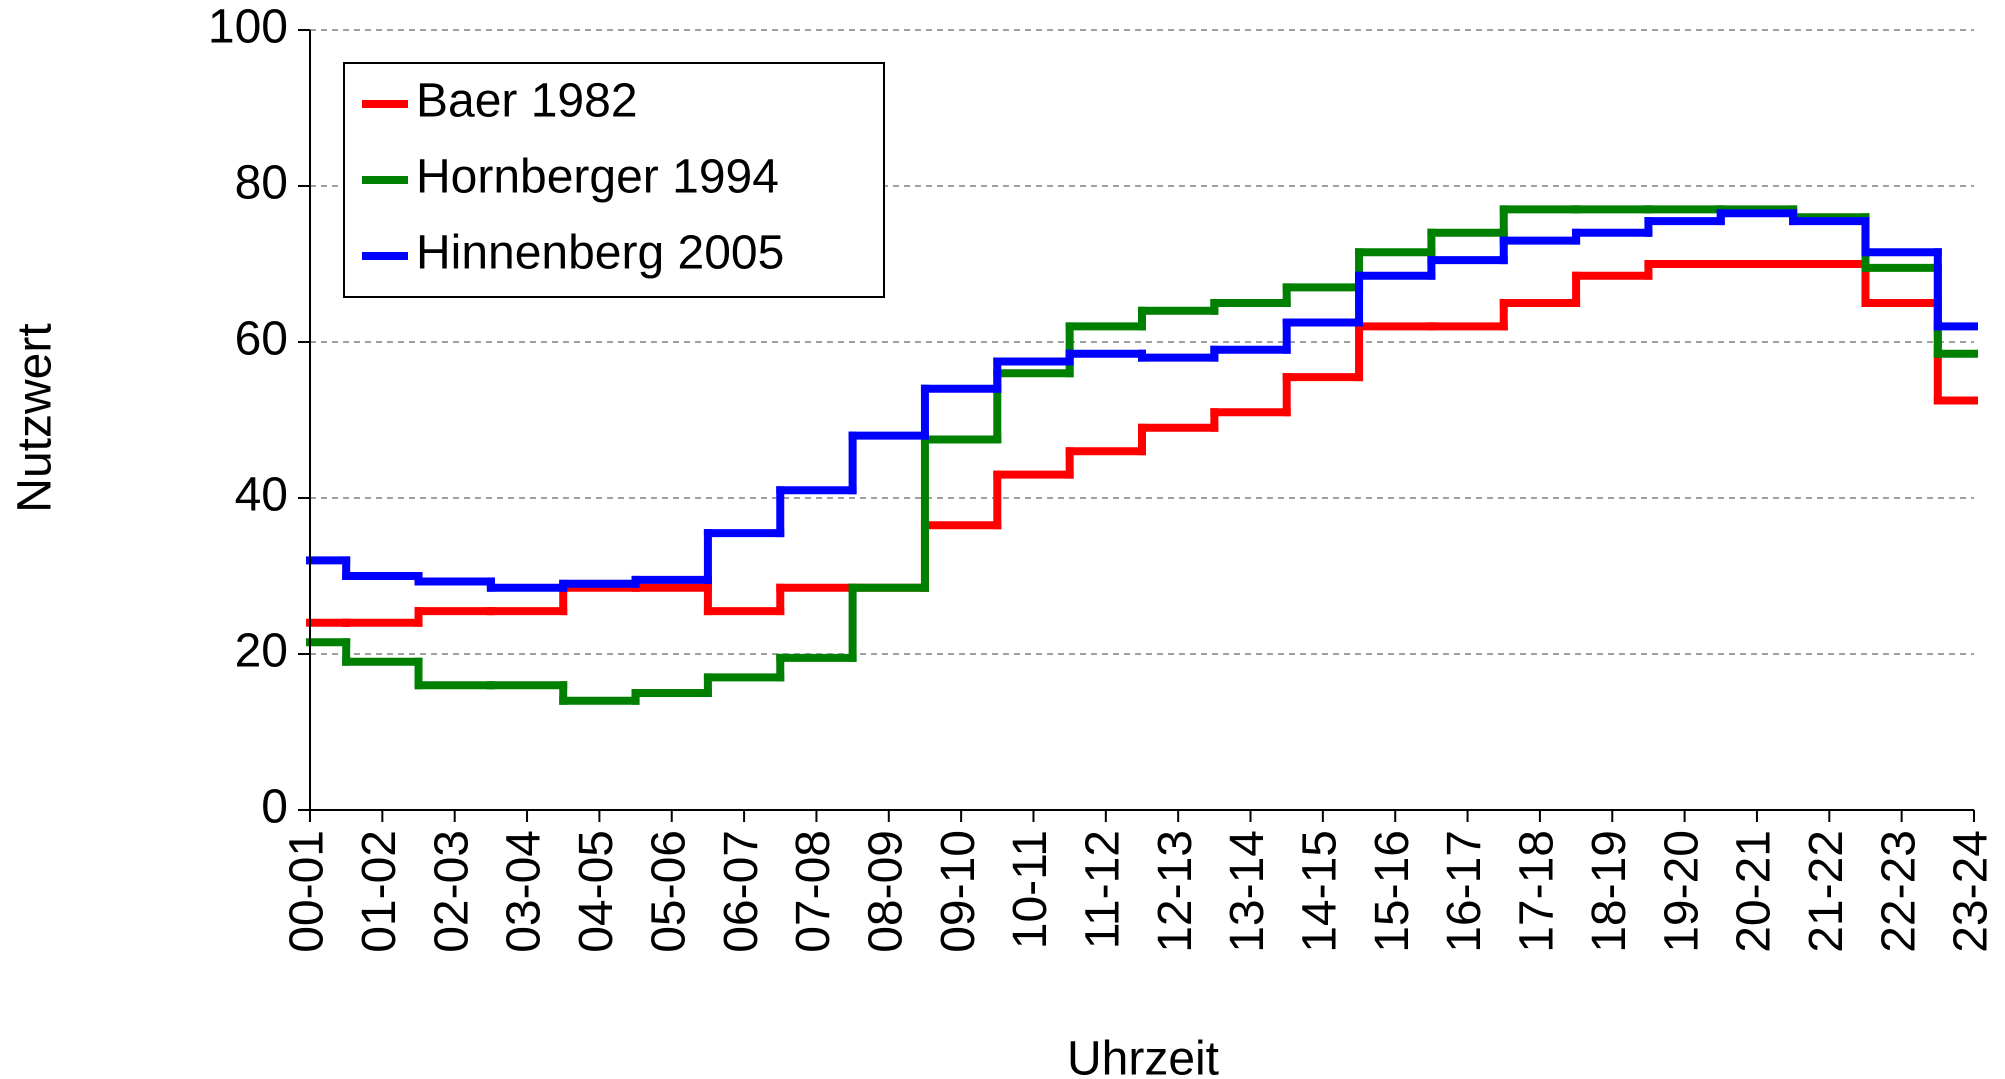  What do you see at coordinates (1464, 891) in the screenshot?
I see `x-tick-label: 16-17` at bounding box center [1464, 891].